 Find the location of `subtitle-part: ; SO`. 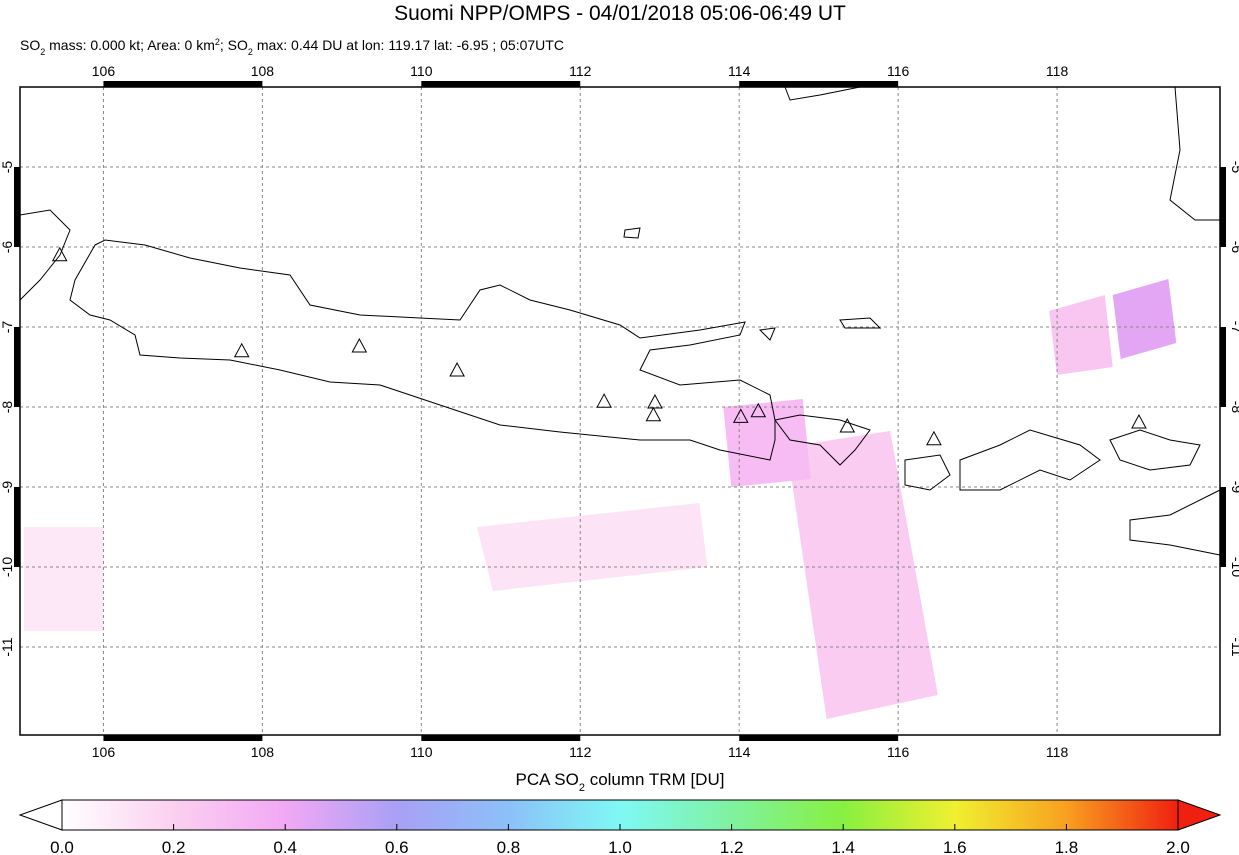

subtitle-part: ; SO is located at coordinates (234, 45).